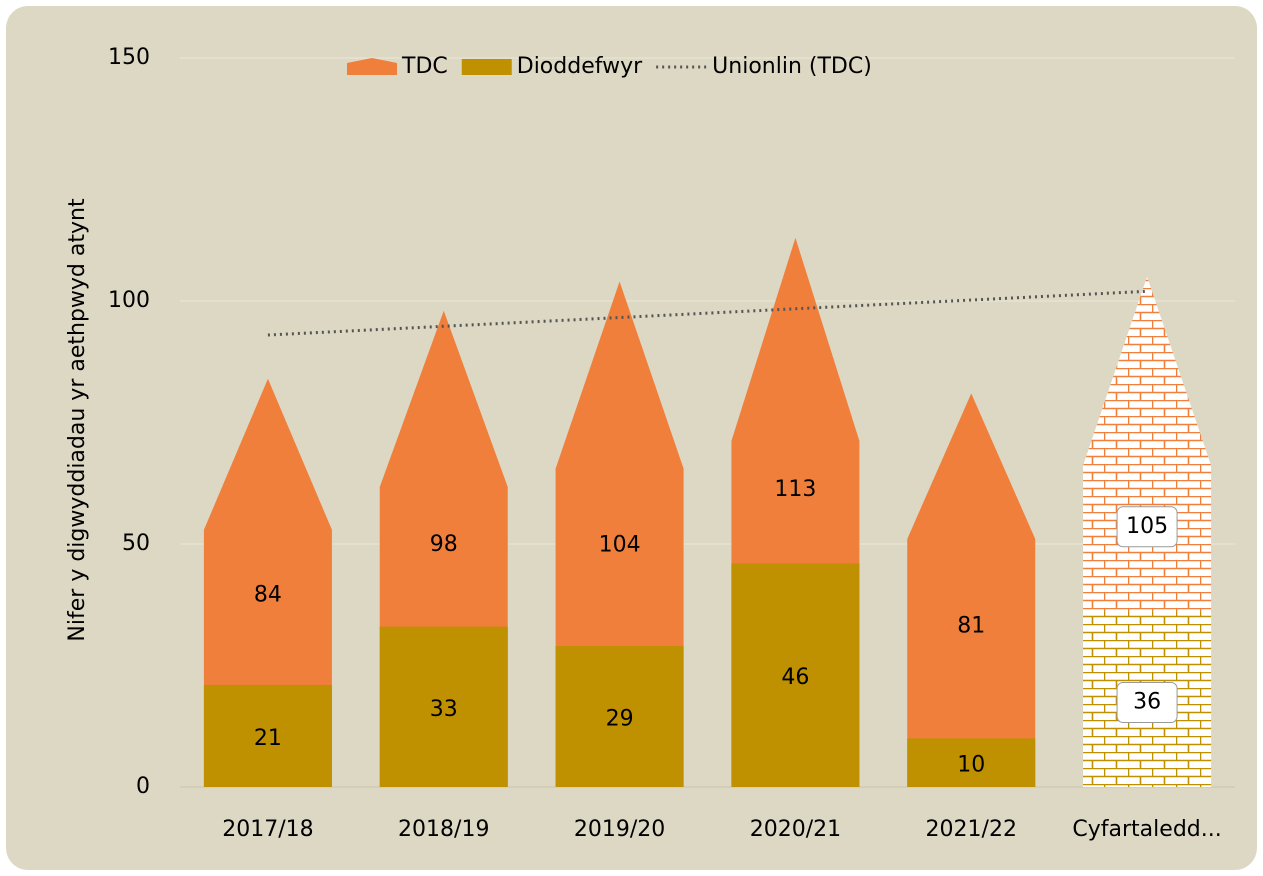 Image resolution: width=1263 pixels, height=876 pixels. What do you see at coordinates (136, 543) in the screenshot?
I see `y-tick-label: 50` at bounding box center [136, 543].